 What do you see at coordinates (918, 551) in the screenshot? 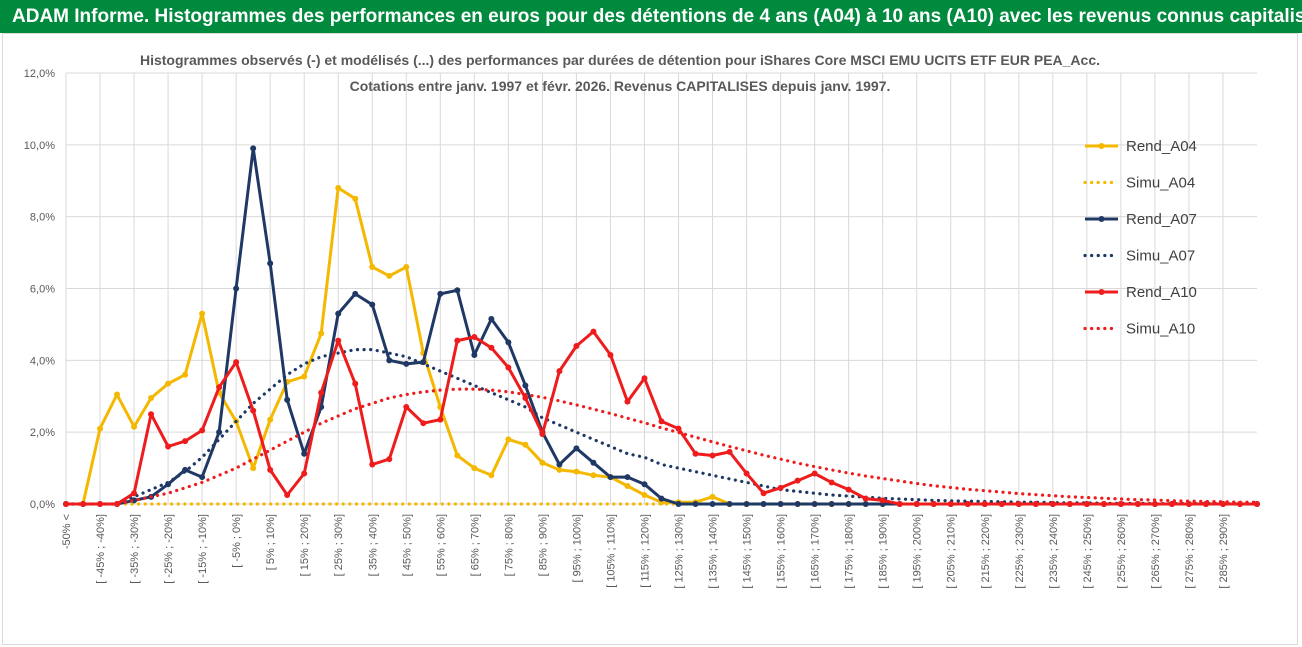
I see `x-tick-label: [ 195% ; 200%]` at bounding box center [918, 551].